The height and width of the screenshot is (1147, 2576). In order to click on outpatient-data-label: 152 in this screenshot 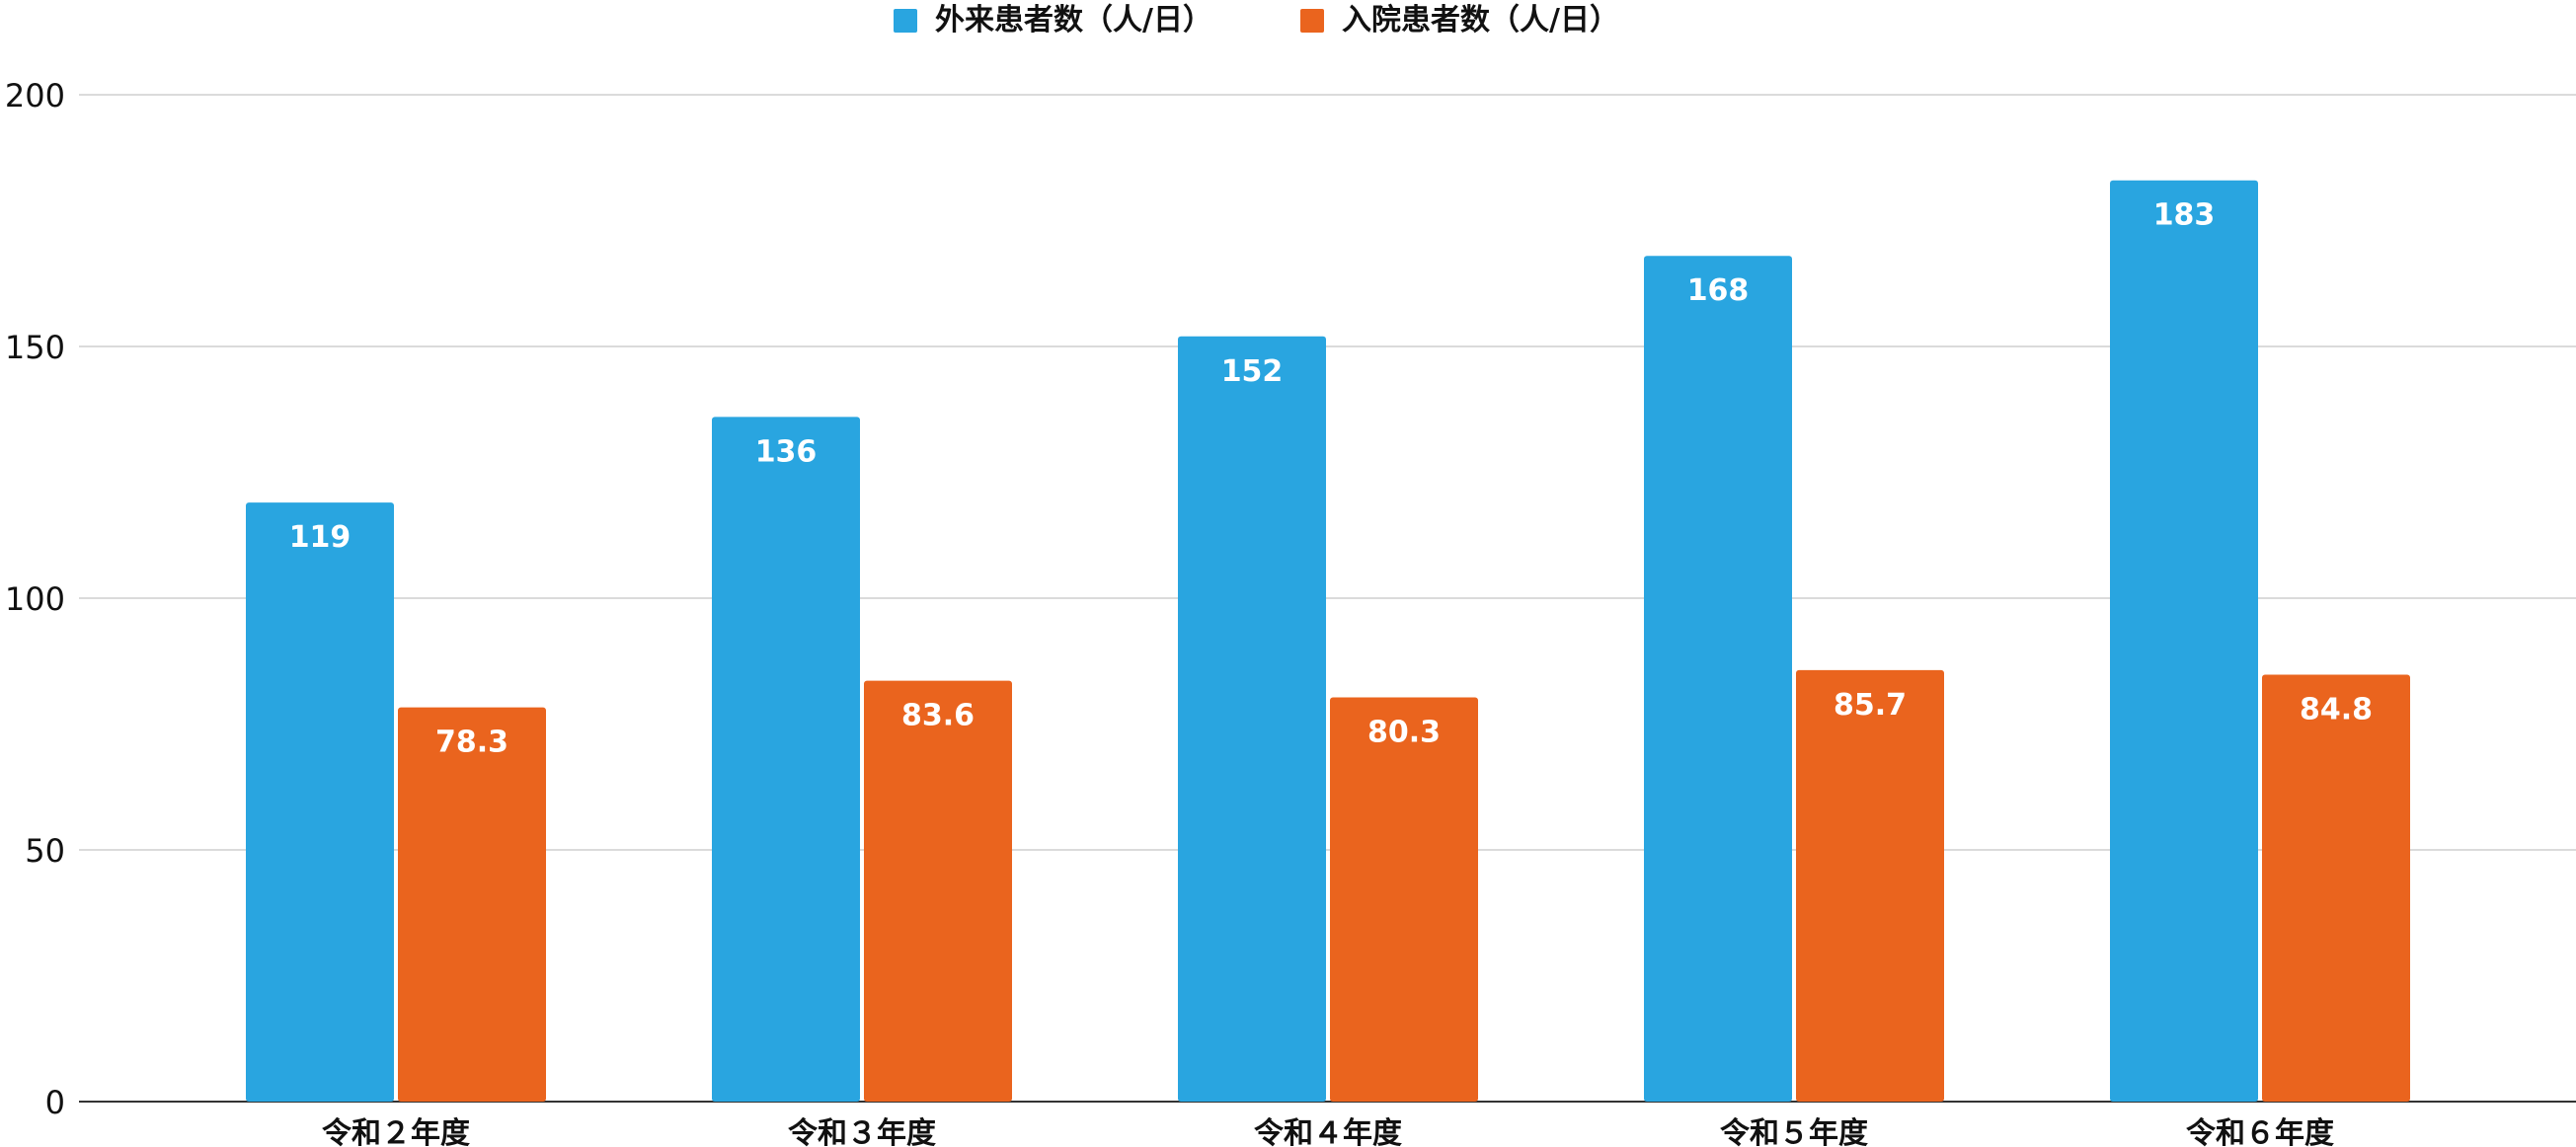, I will do `click(1252, 371)`.